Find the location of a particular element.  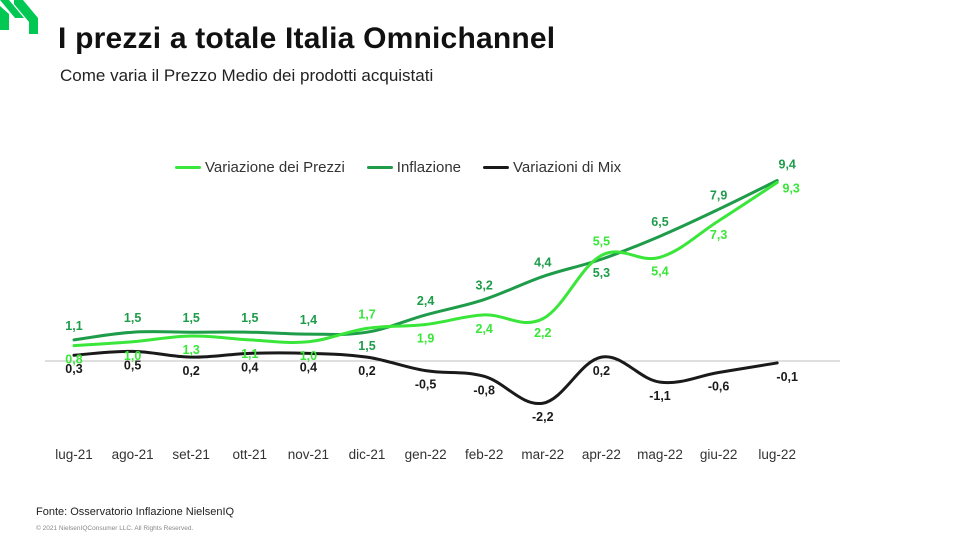

legend-label: Variazione dei Prezzi is located at coordinates (275, 167).